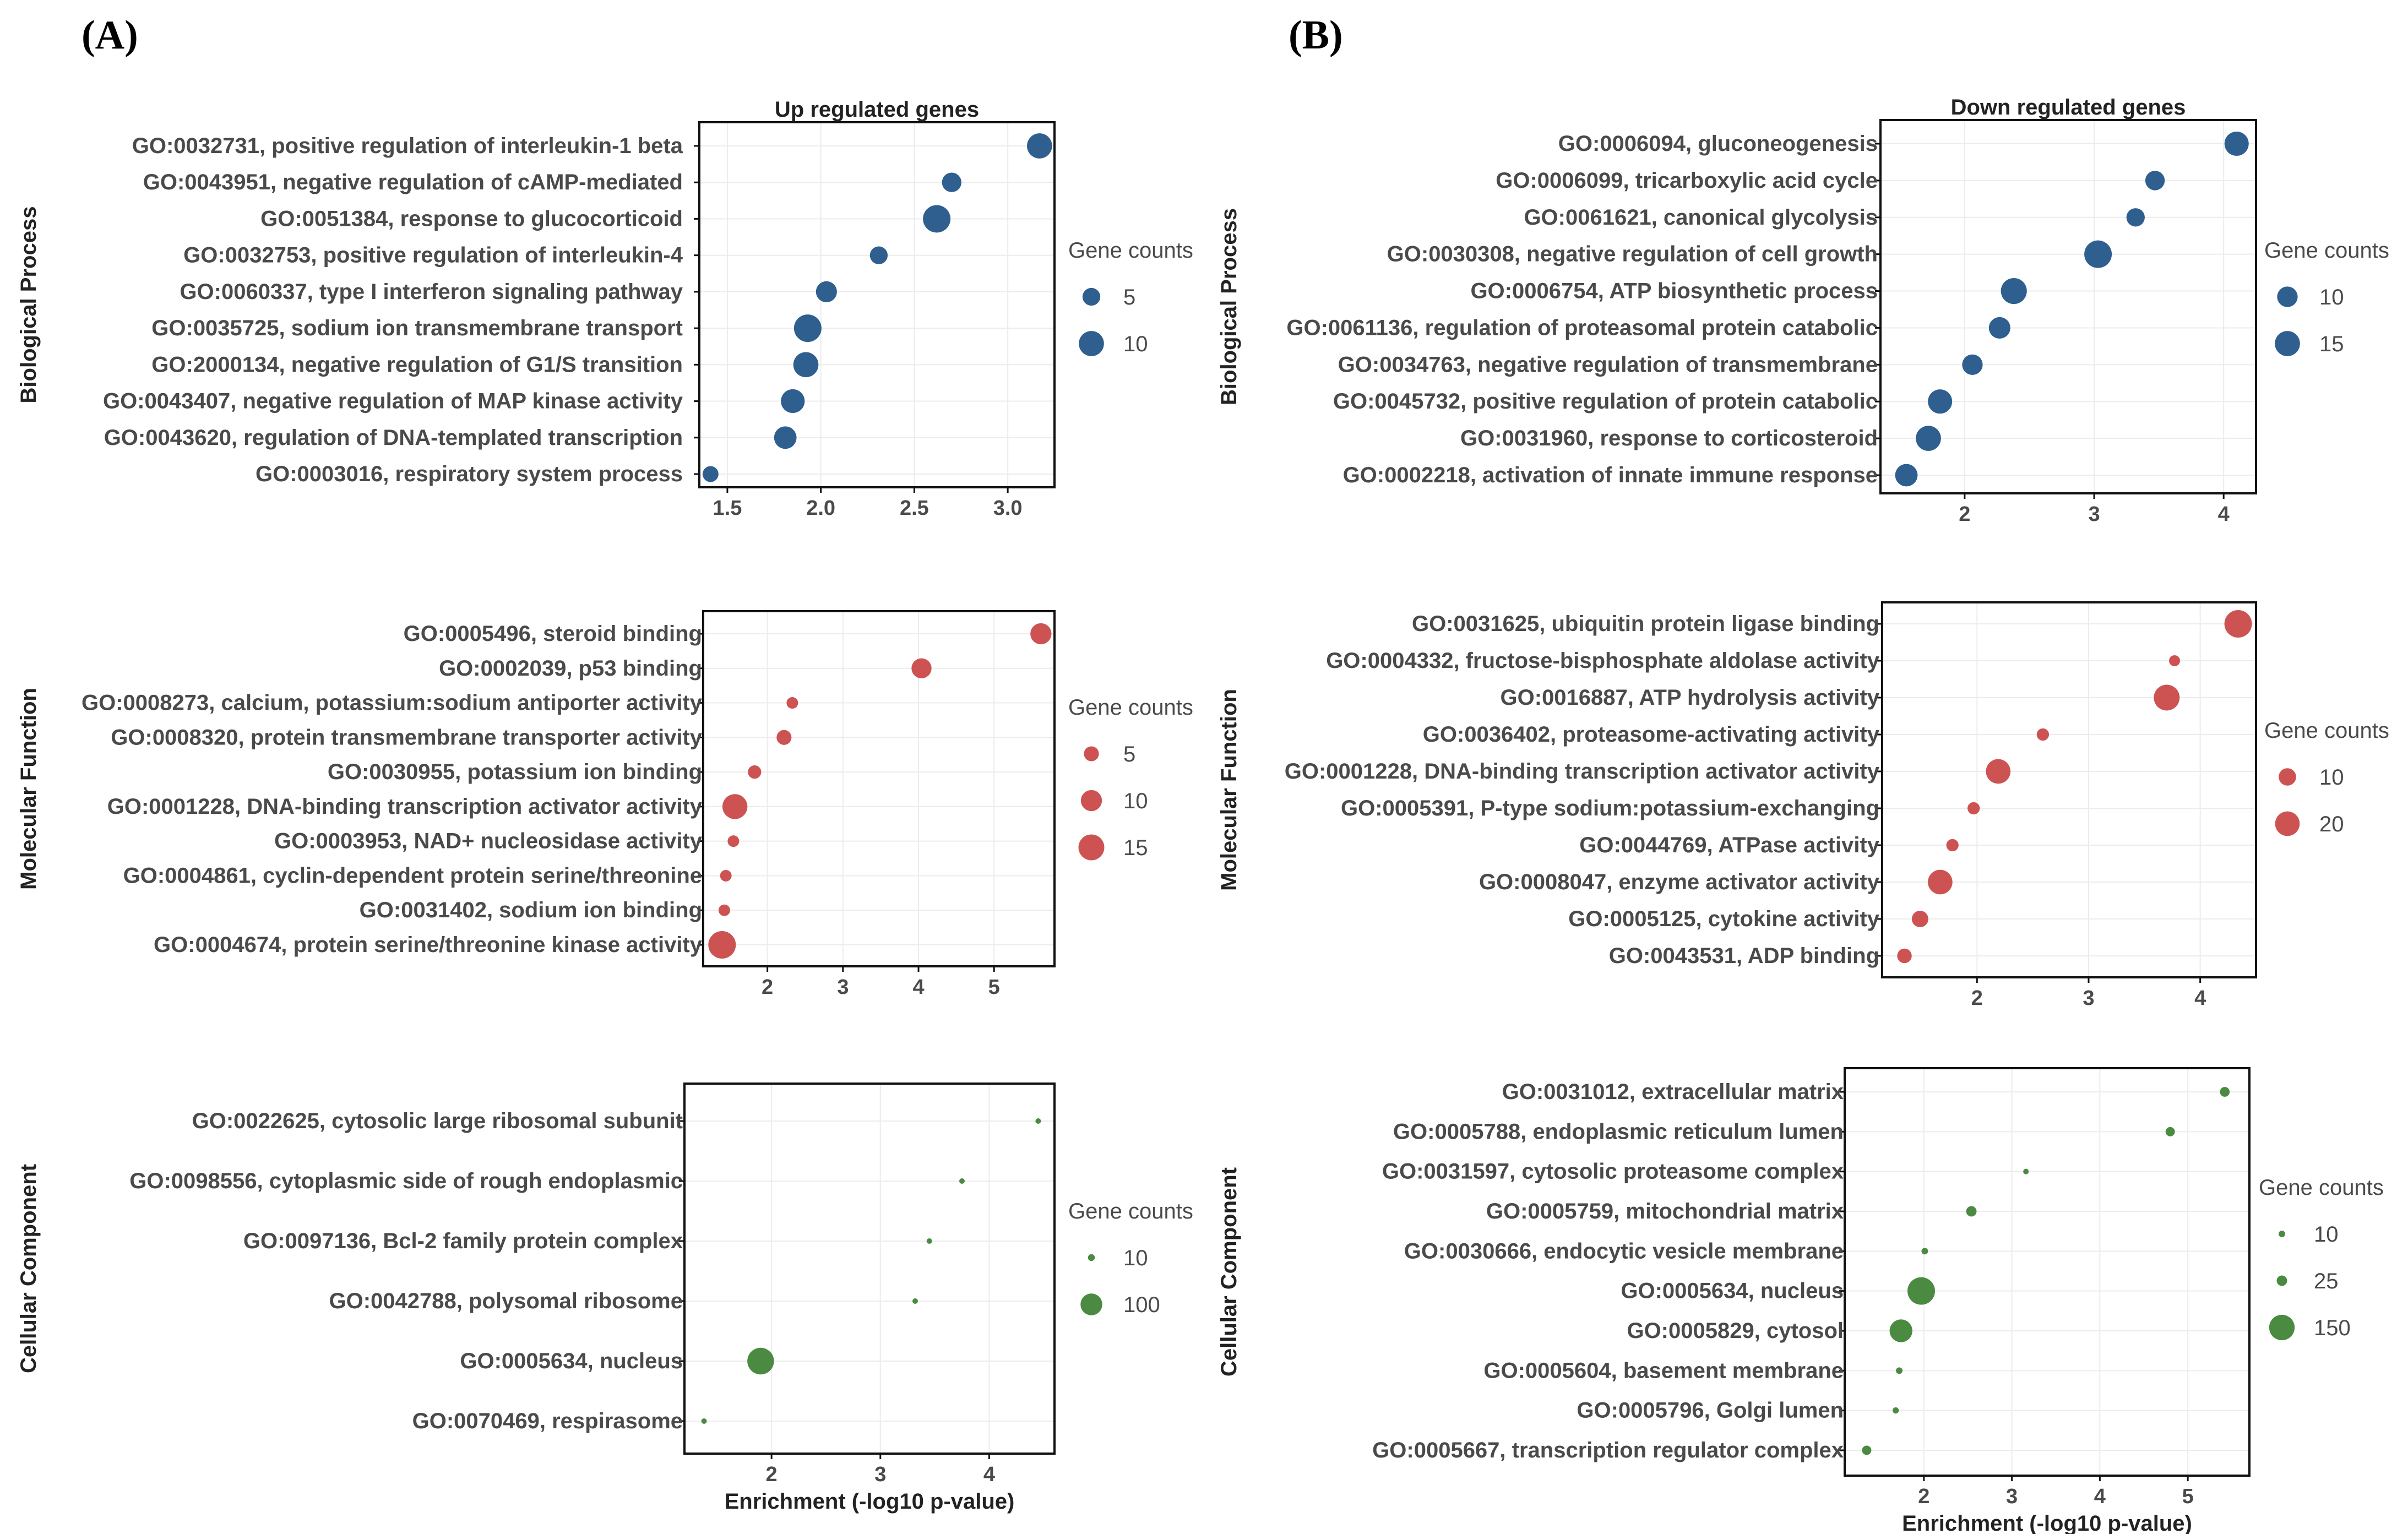 The width and height of the screenshot is (2408, 1534). Describe the element at coordinates (1316, 35) in the screenshot. I see `panel-label-b: (B)` at that location.